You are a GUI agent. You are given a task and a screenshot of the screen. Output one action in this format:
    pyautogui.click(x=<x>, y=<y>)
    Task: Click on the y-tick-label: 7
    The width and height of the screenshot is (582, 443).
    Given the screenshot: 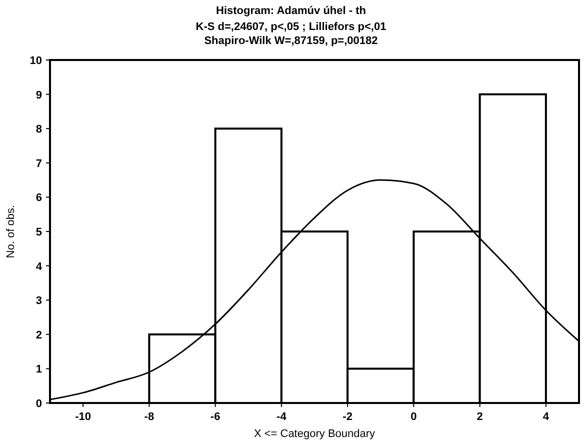 What is the action you would take?
    pyautogui.click(x=39, y=164)
    